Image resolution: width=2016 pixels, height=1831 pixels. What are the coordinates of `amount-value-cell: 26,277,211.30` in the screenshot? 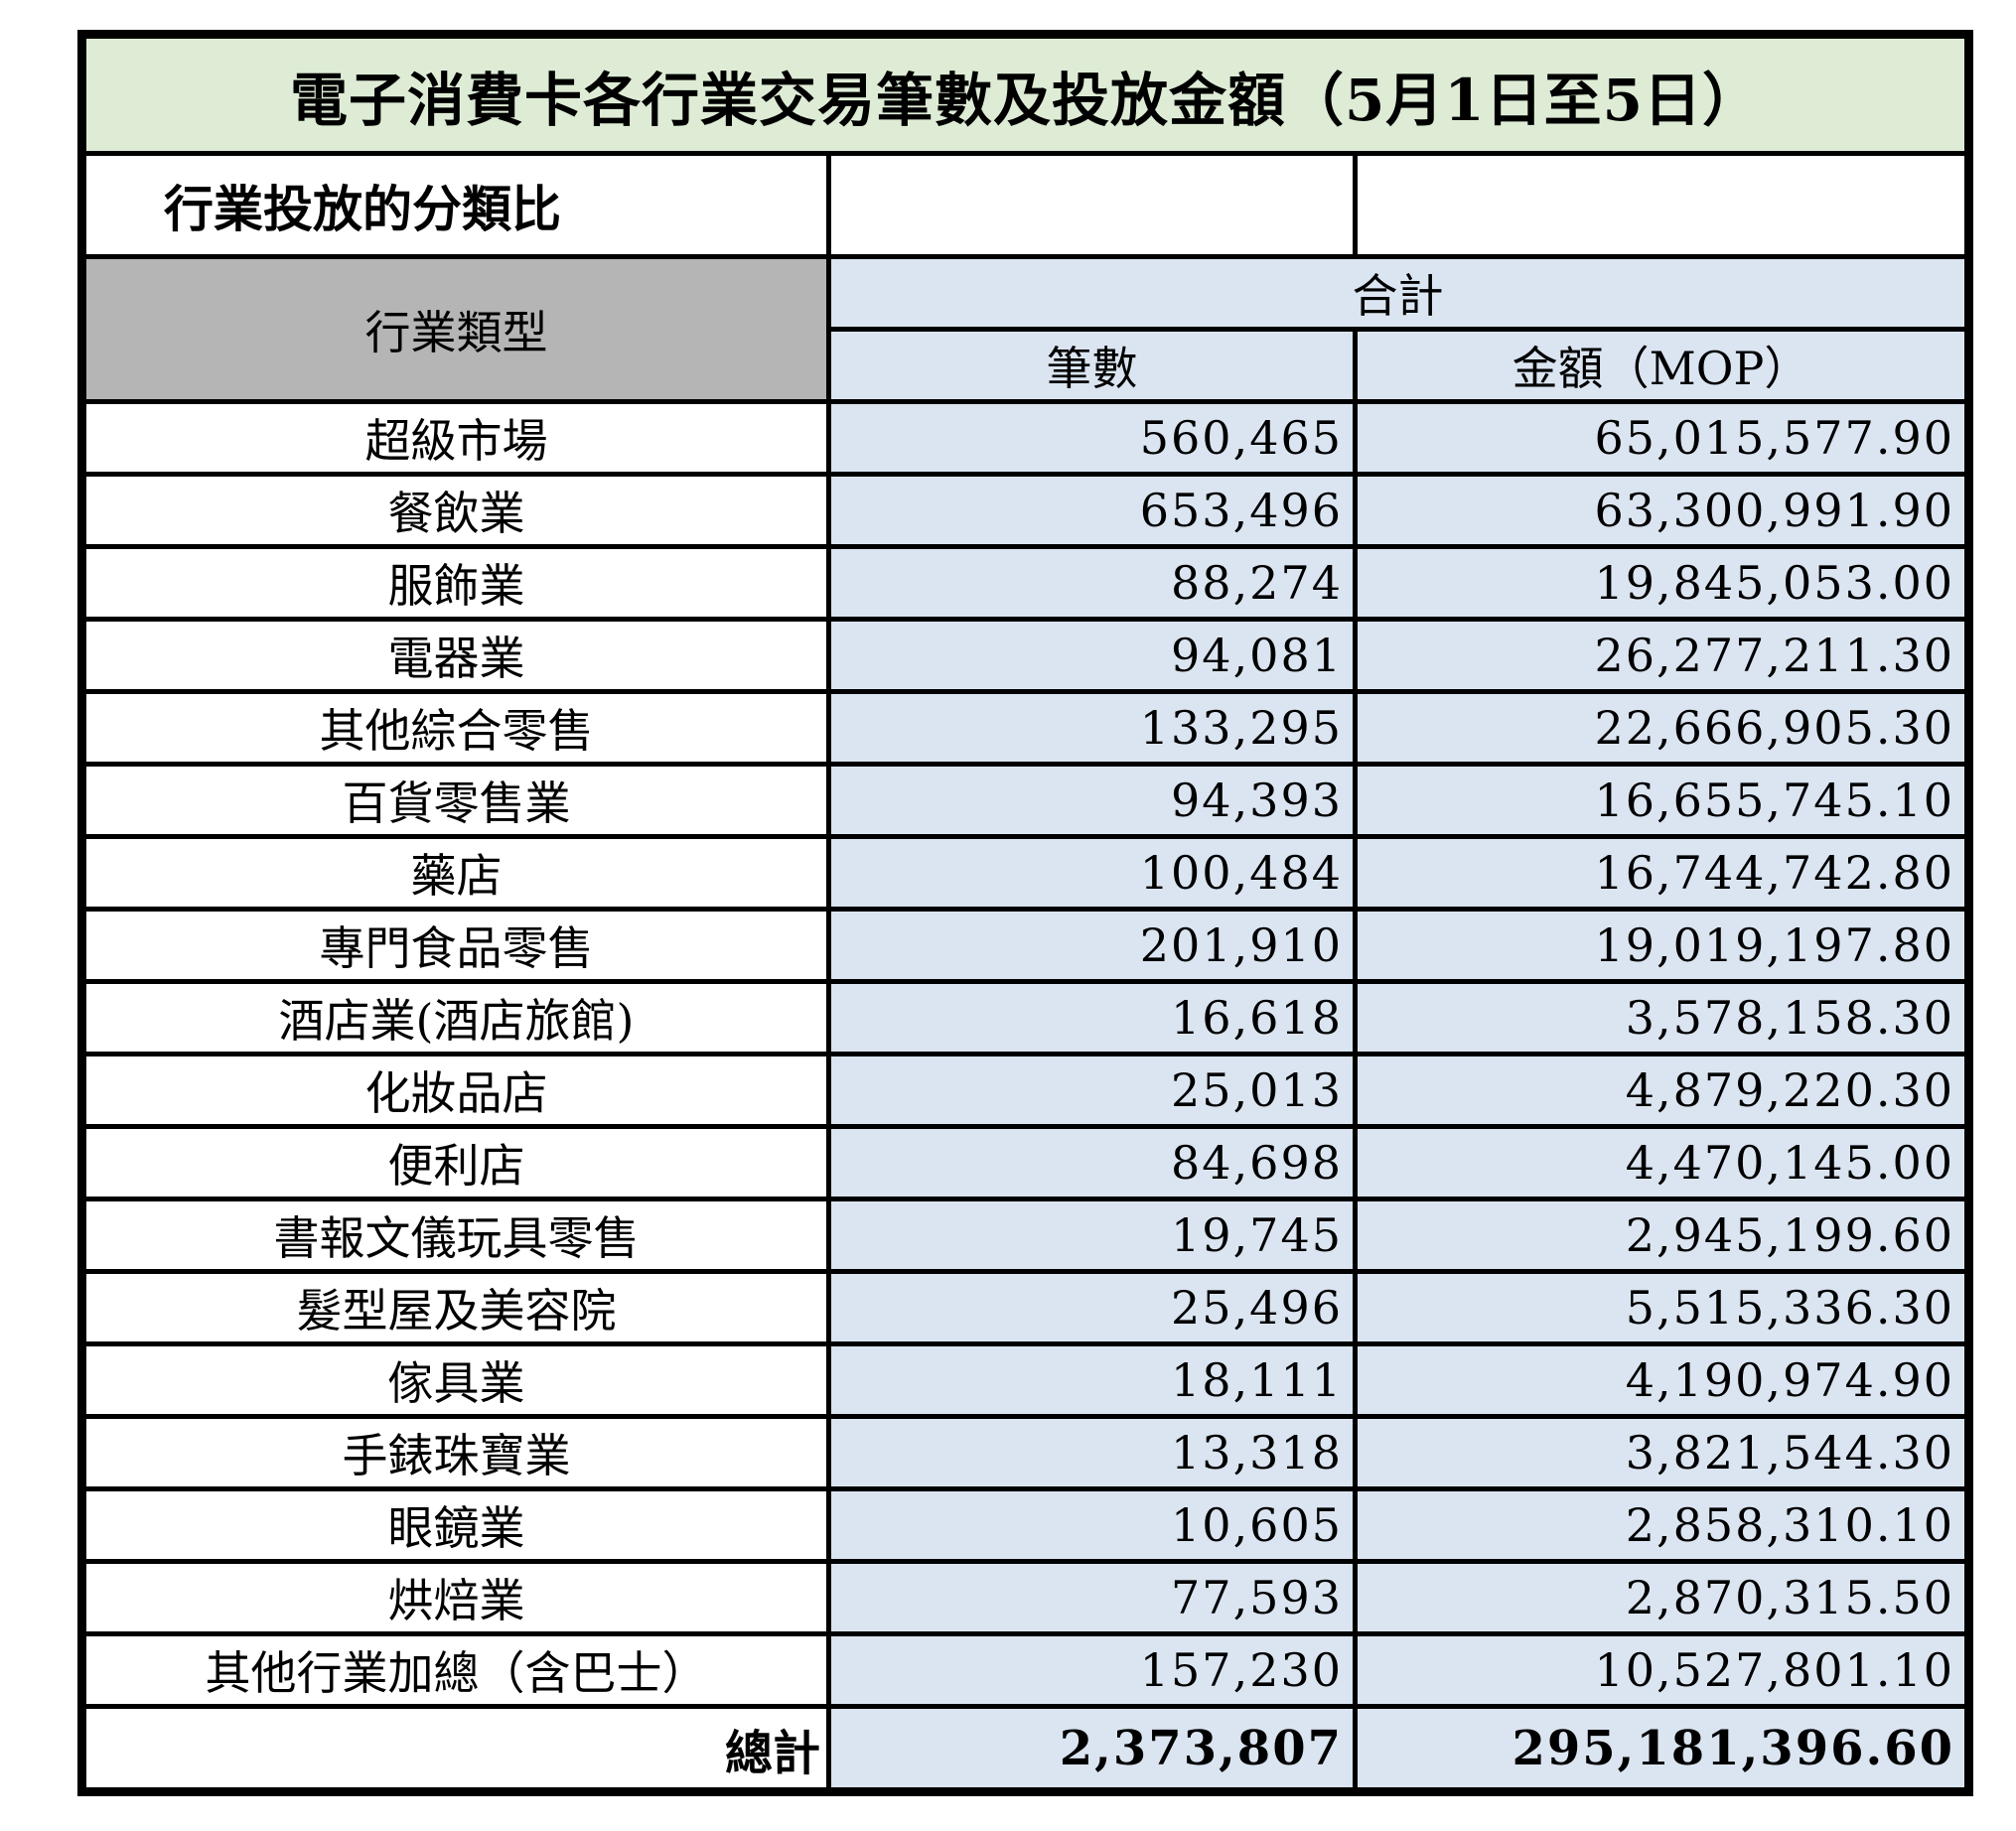 It's located at (1662, 655).